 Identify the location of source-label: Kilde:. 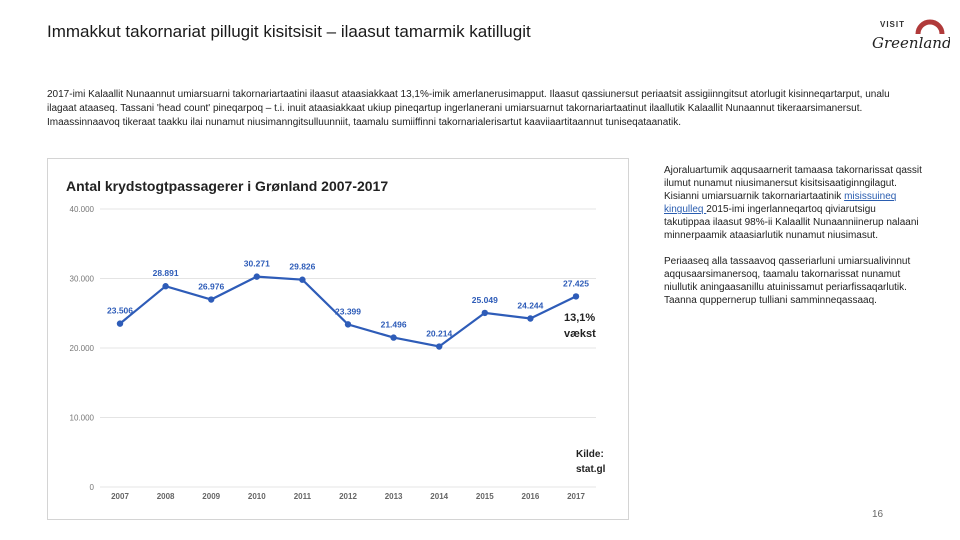
(590, 454).